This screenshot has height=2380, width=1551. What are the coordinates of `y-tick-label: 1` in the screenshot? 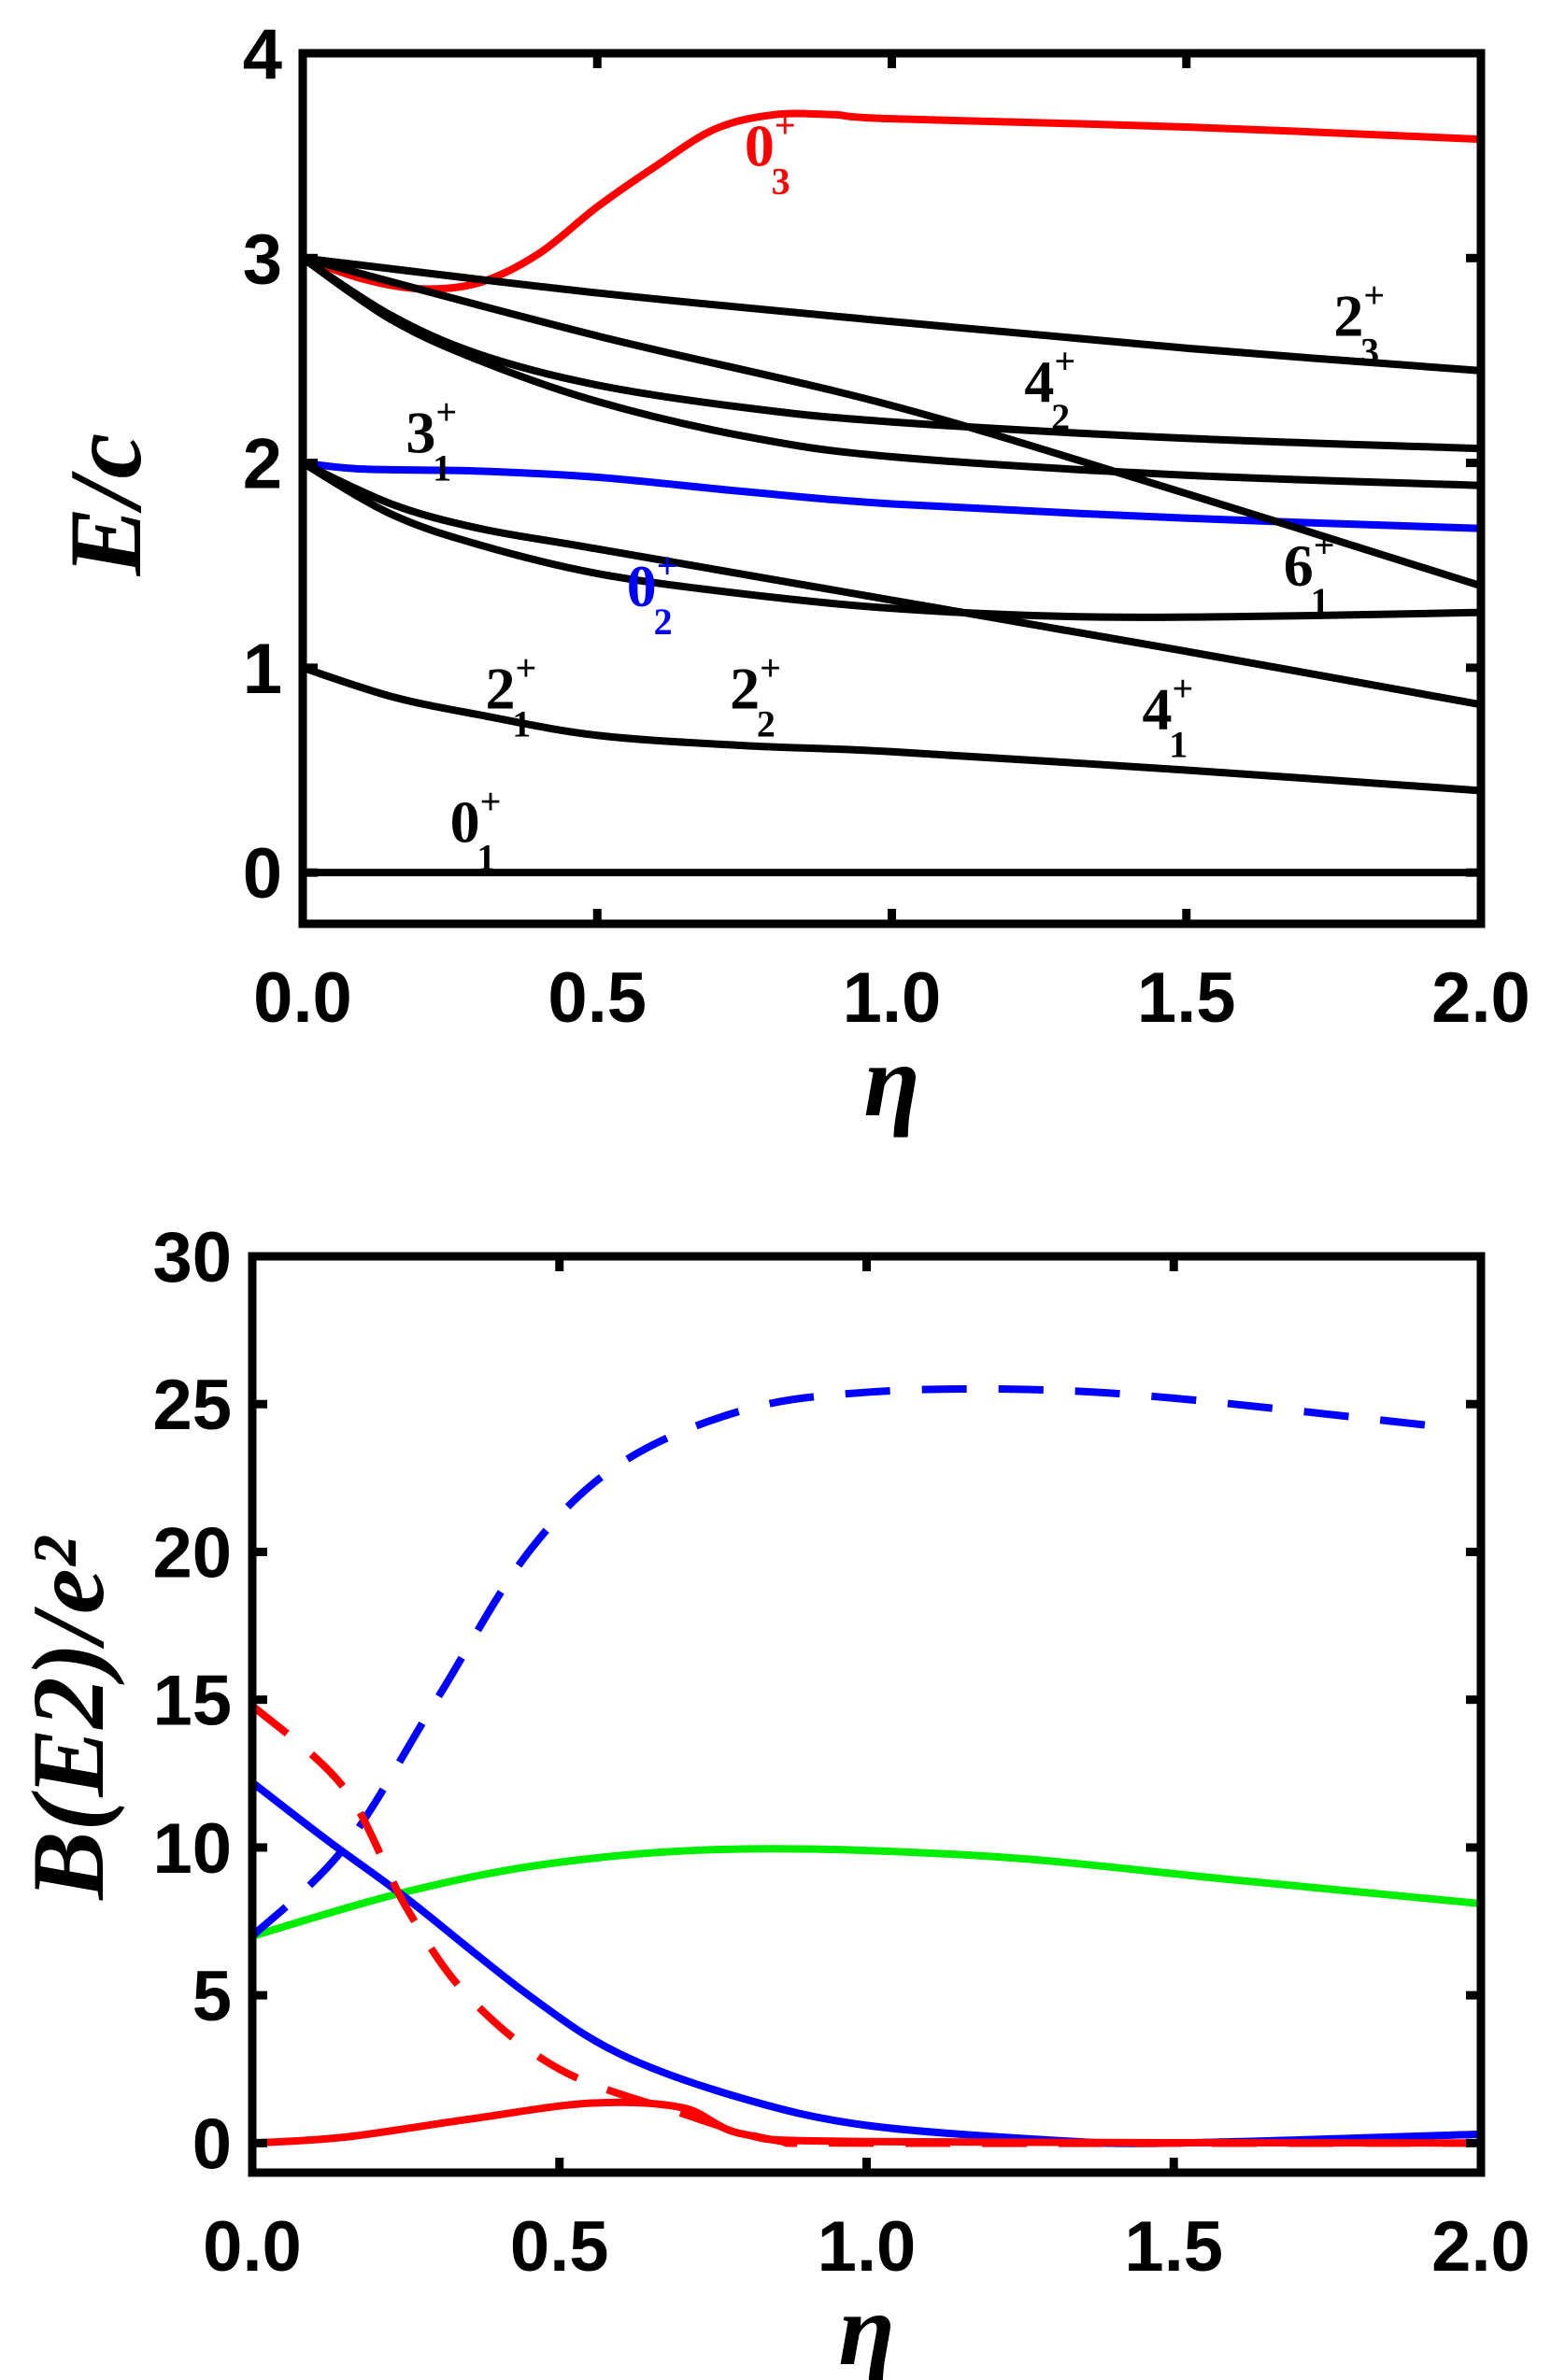 It's located at (262, 669).